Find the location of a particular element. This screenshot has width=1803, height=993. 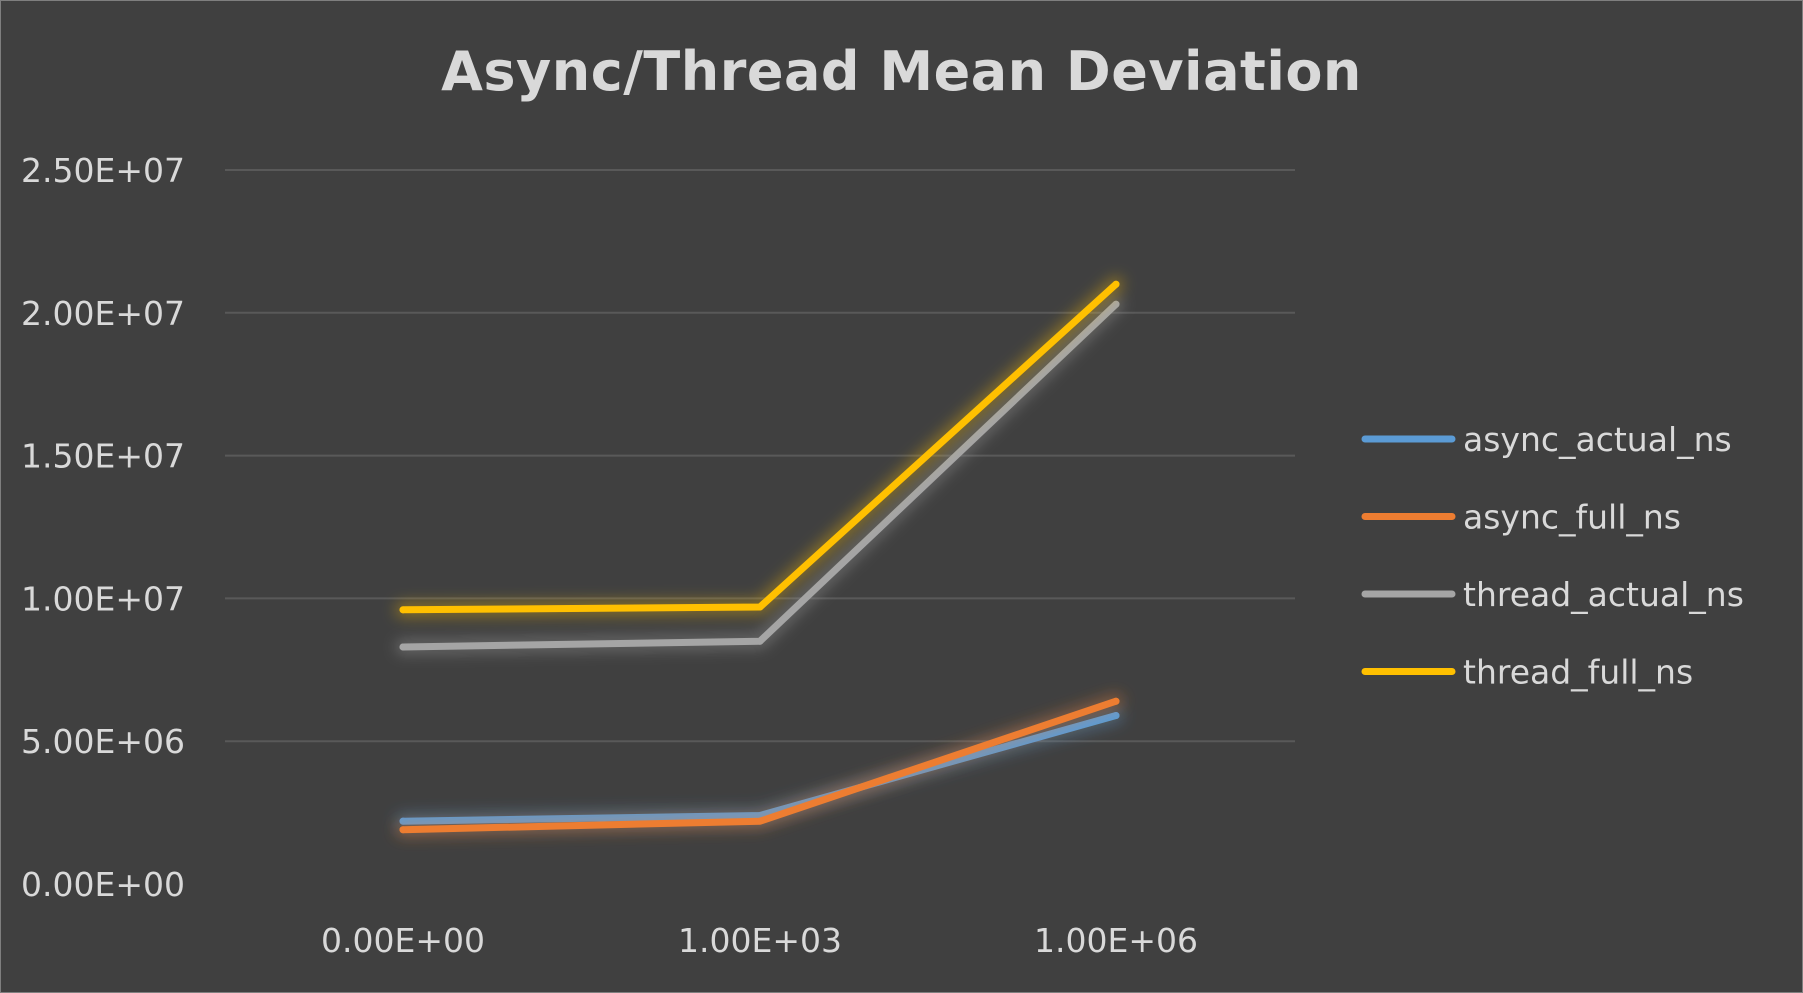

y-tick-label: 1.50E+07 is located at coordinates (103, 456).